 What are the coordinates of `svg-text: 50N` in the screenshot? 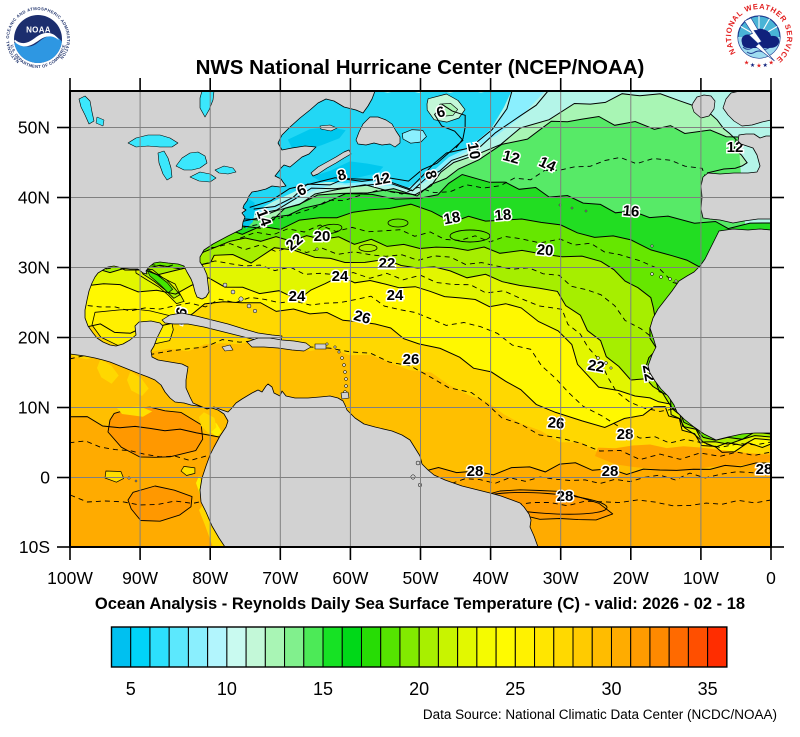 It's located at (34, 128).